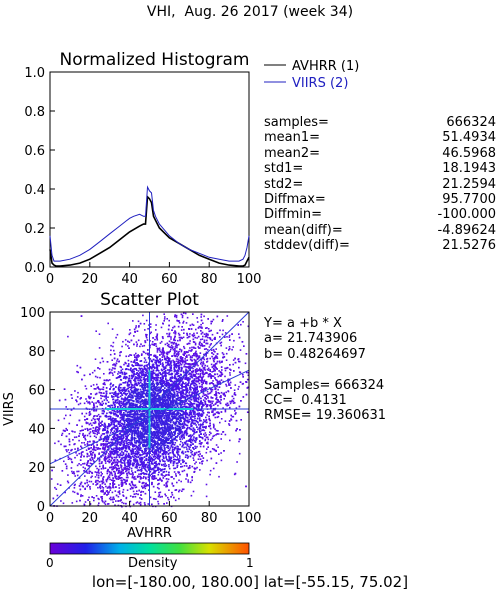 The height and width of the screenshot is (600, 500). I want to click on legend-label: AVHRR (1), so click(325, 66).